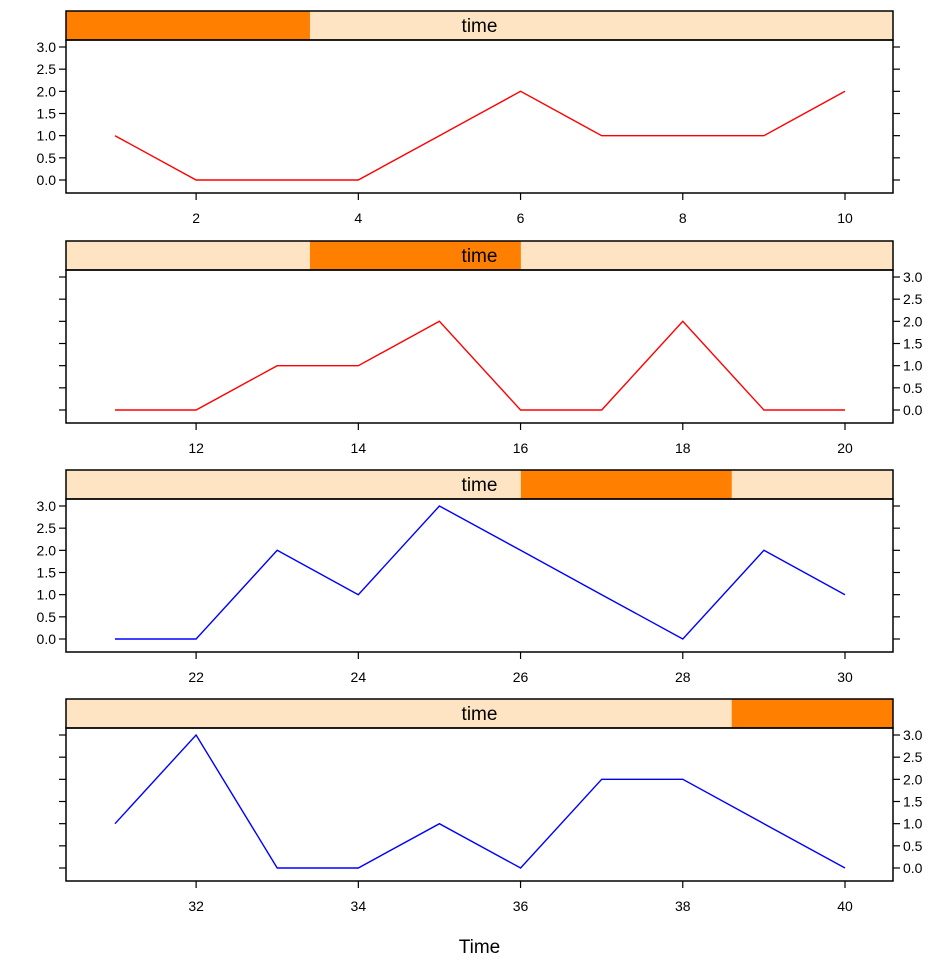  I want to click on x-tick-label: 30, so click(845, 677).